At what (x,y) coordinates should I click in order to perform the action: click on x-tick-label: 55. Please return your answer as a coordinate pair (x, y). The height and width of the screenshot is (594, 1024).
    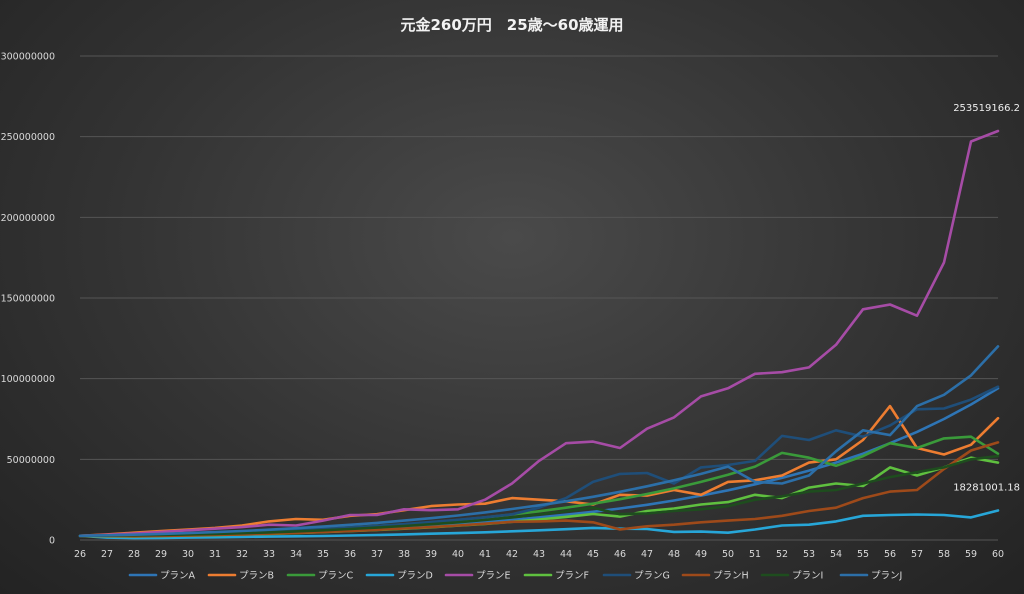
    Looking at the image, I should click on (863, 554).